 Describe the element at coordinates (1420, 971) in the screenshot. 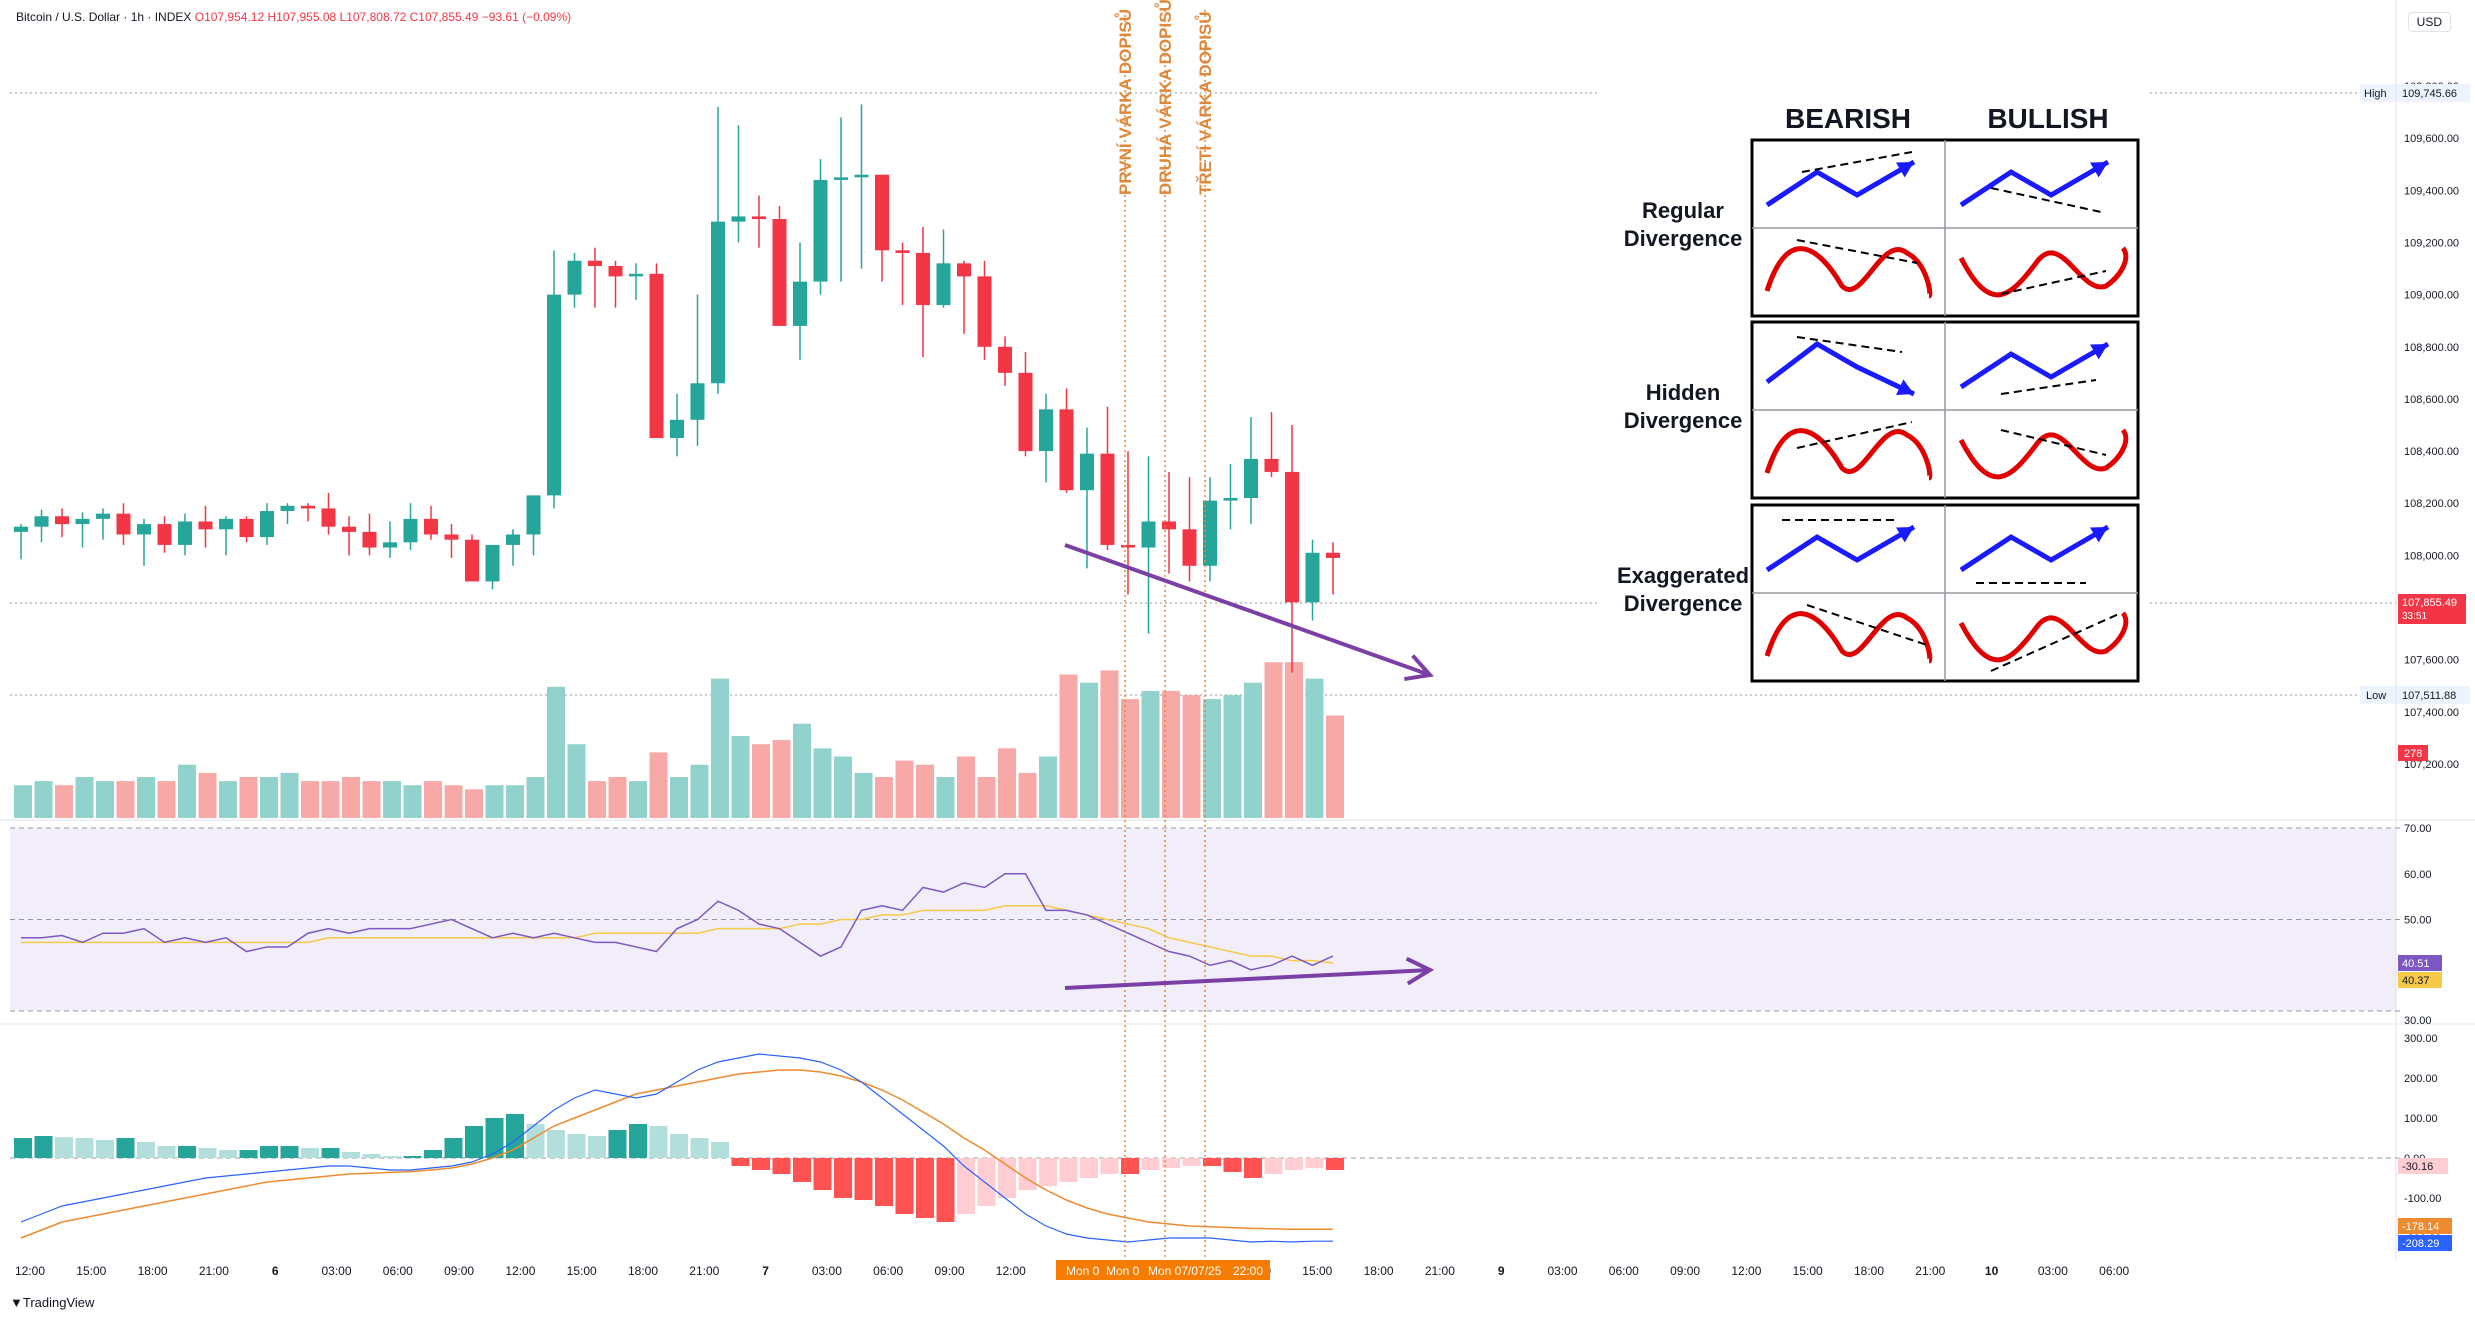

I see `rsi-divergence-arrow-head` at that location.